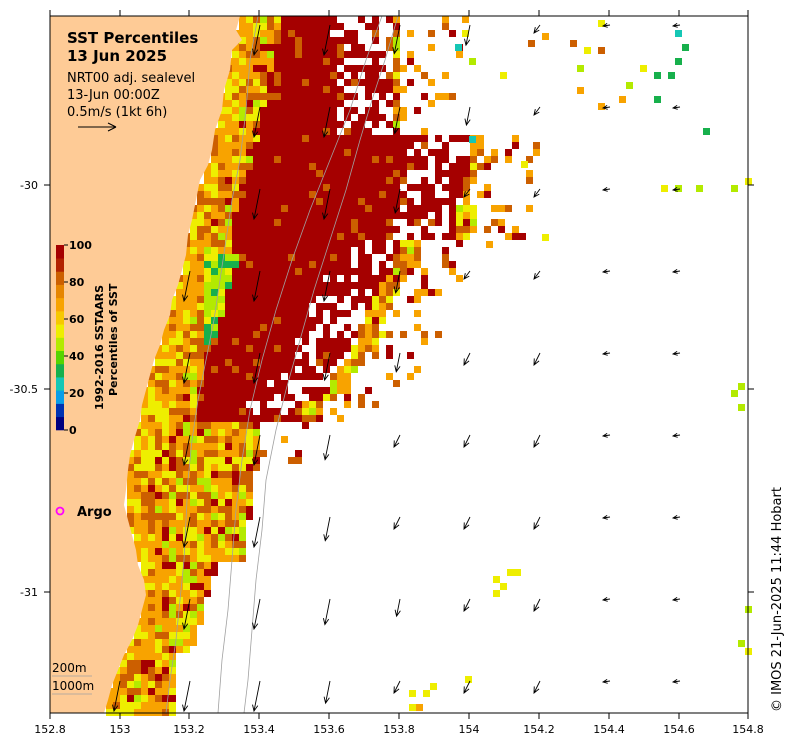  What do you see at coordinates (609, 729) in the screenshot?
I see `x-tick-label: 154.4` at bounding box center [609, 729].